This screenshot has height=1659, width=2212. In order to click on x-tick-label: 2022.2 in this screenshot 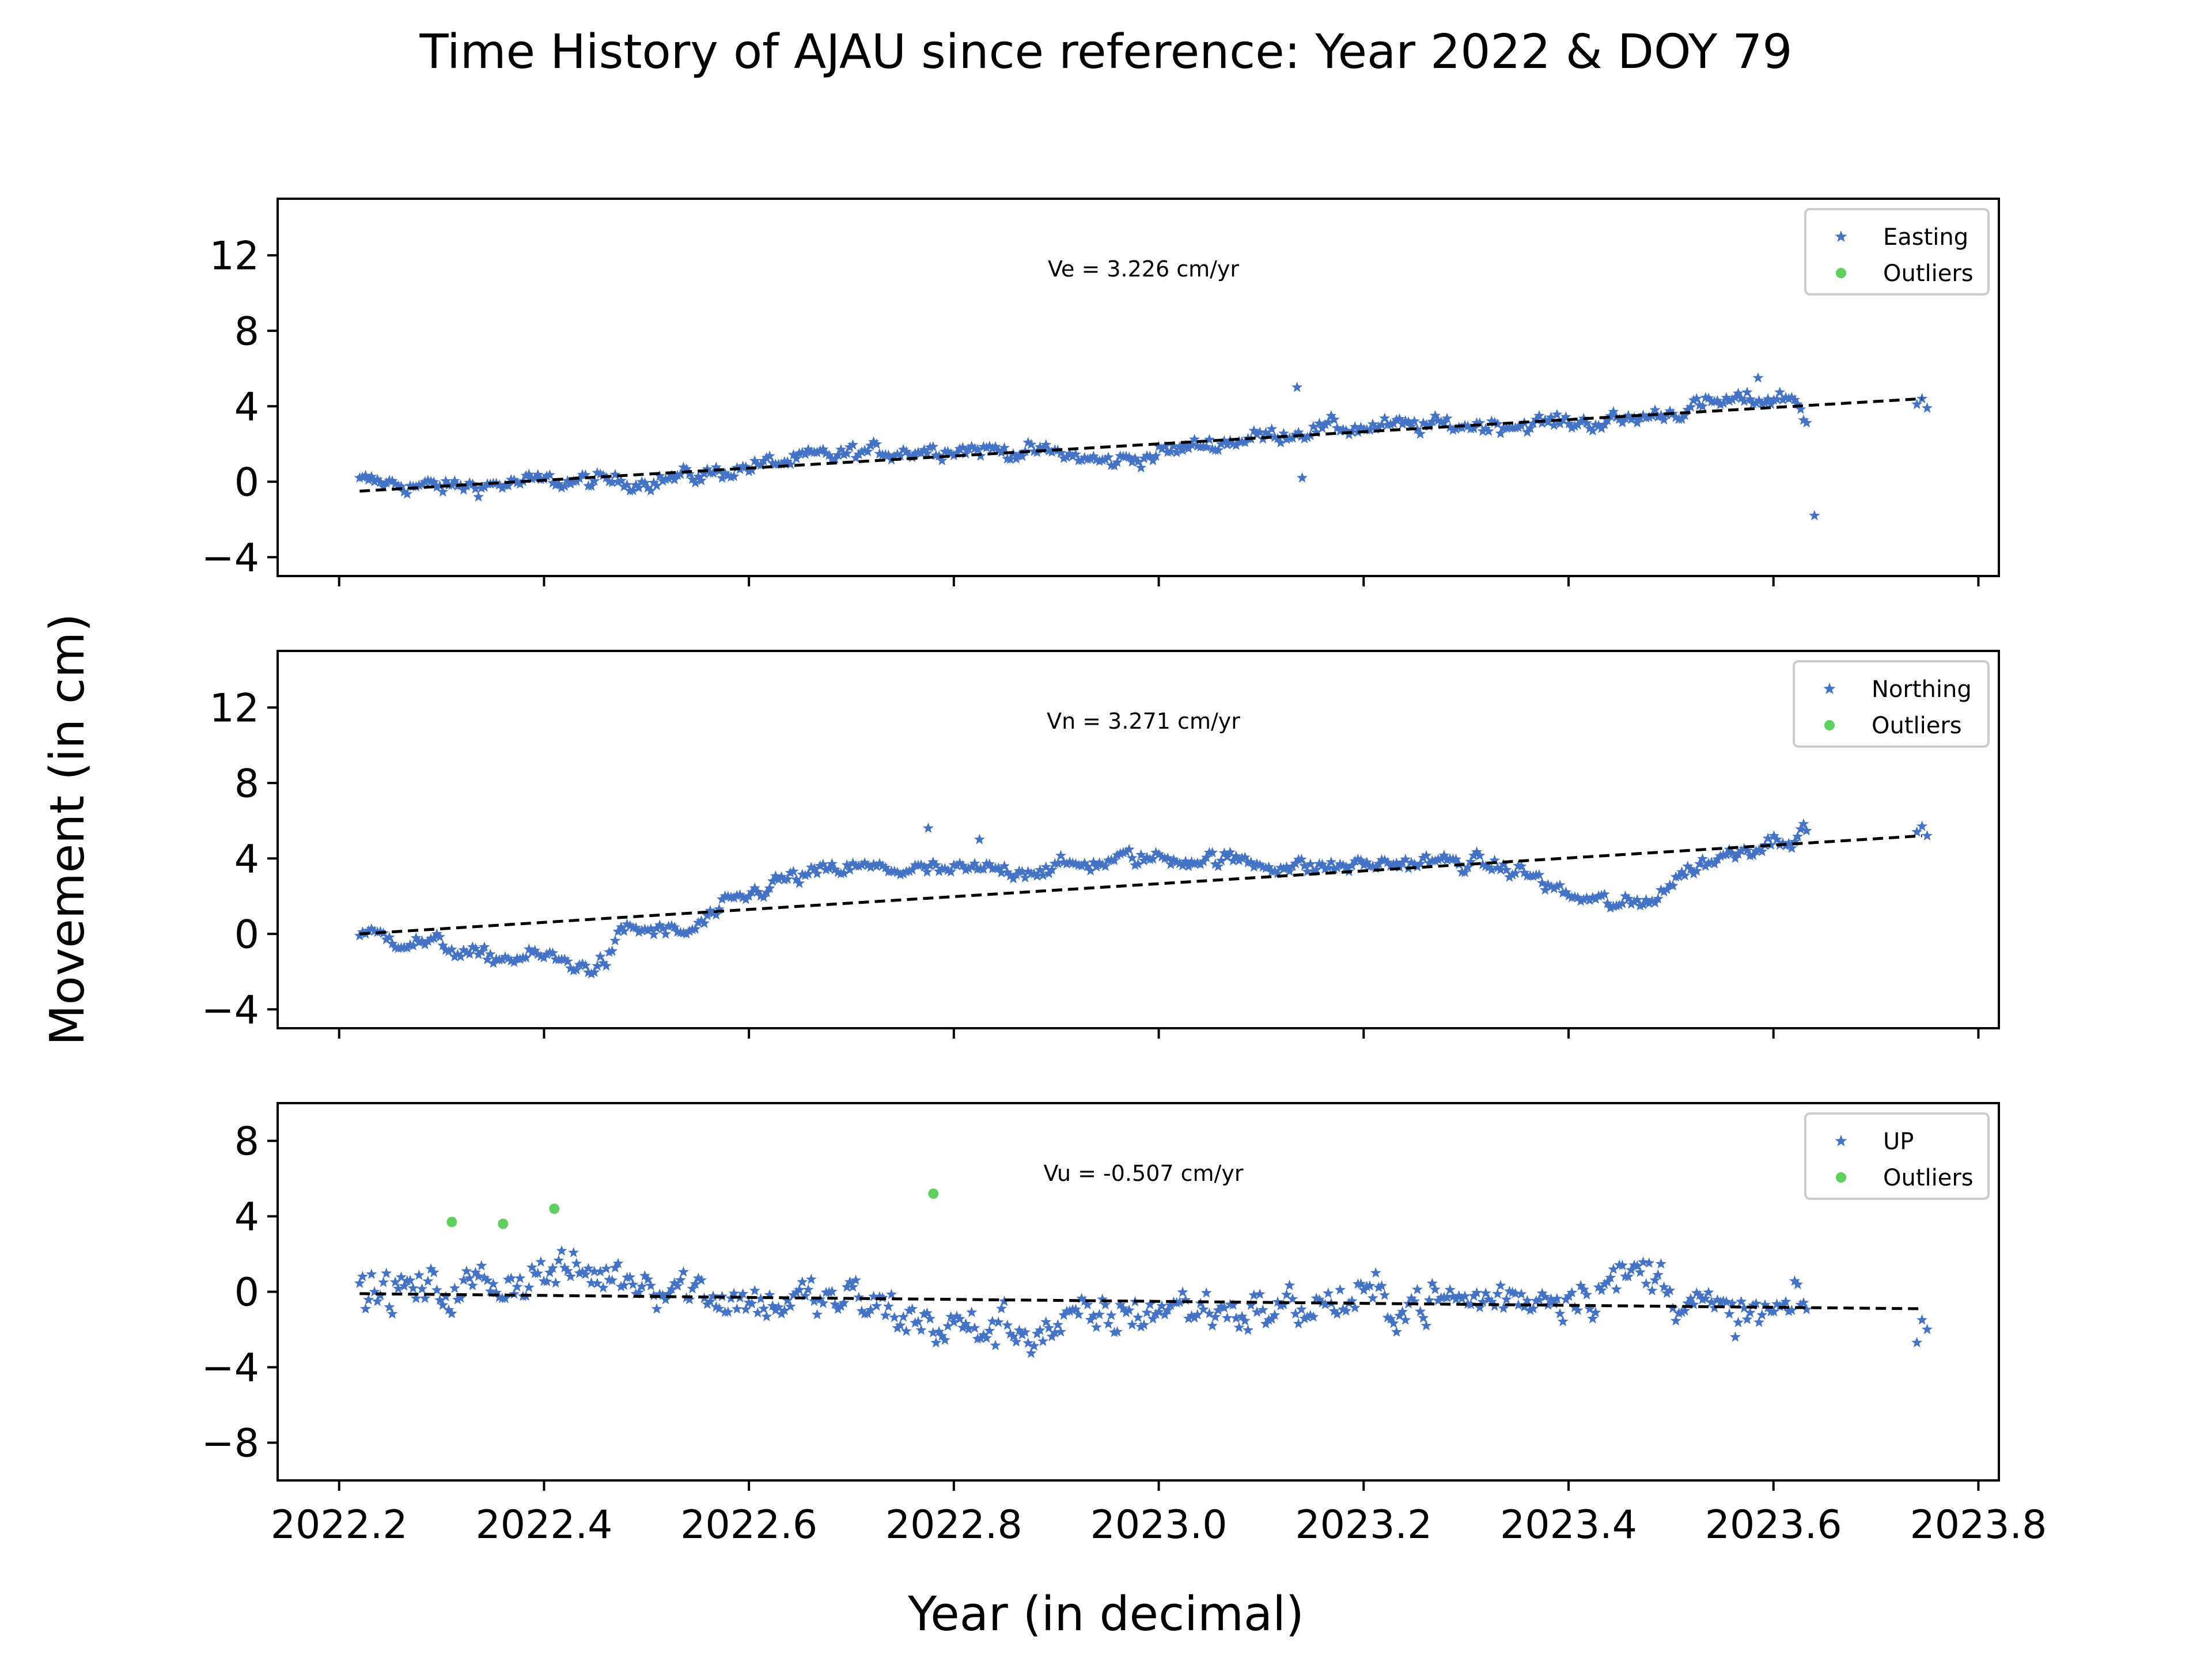, I will do `click(339, 1525)`.